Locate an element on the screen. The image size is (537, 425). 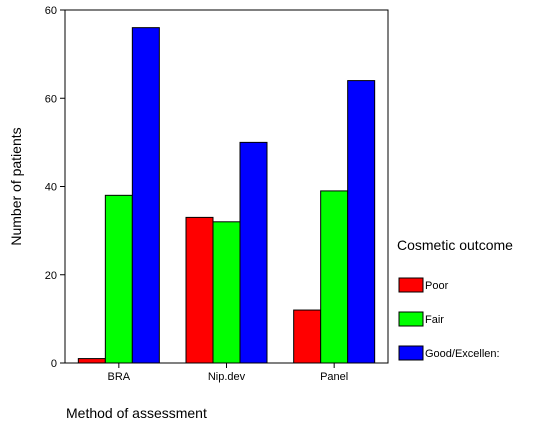
bar-good-excellen-panel is located at coordinates (361, 222).